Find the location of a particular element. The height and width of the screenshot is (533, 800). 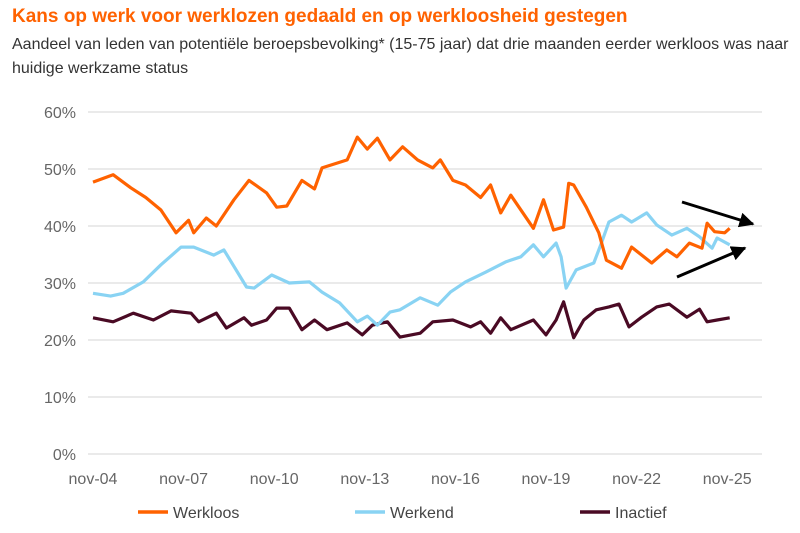

y-tick-label: 50% is located at coordinates (60, 170).